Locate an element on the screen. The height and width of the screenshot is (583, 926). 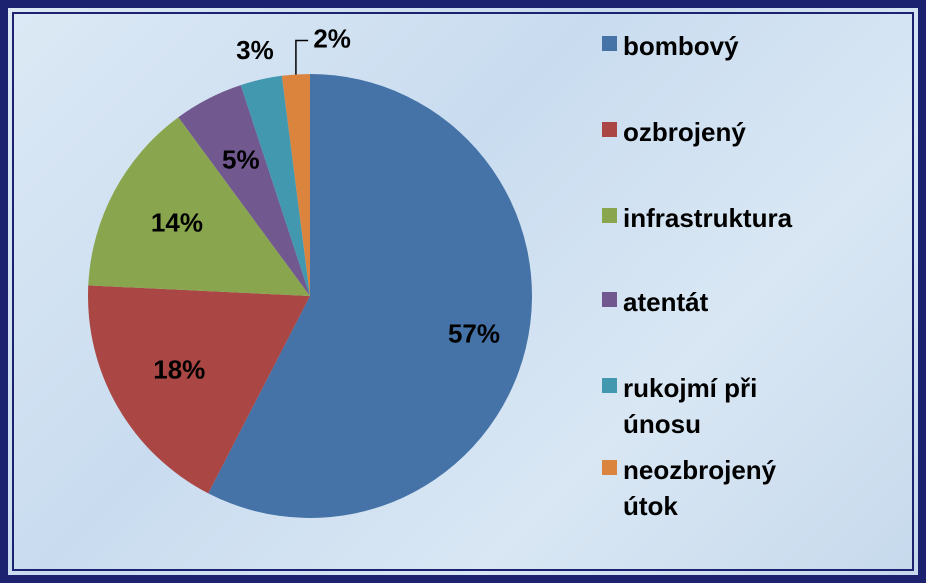
legend-label: infrastruktura is located at coordinates (708, 218).